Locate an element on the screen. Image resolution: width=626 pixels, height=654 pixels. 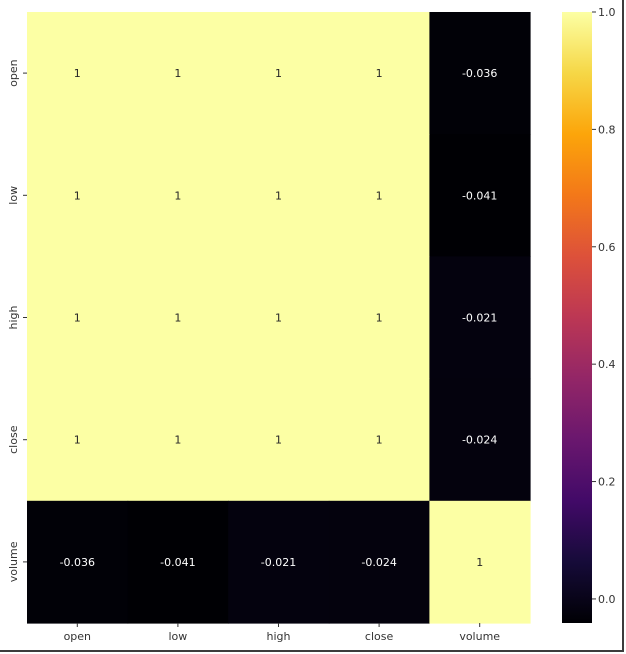
colorbar-tick-label: 0.4 is located at coordinates (607, 364).